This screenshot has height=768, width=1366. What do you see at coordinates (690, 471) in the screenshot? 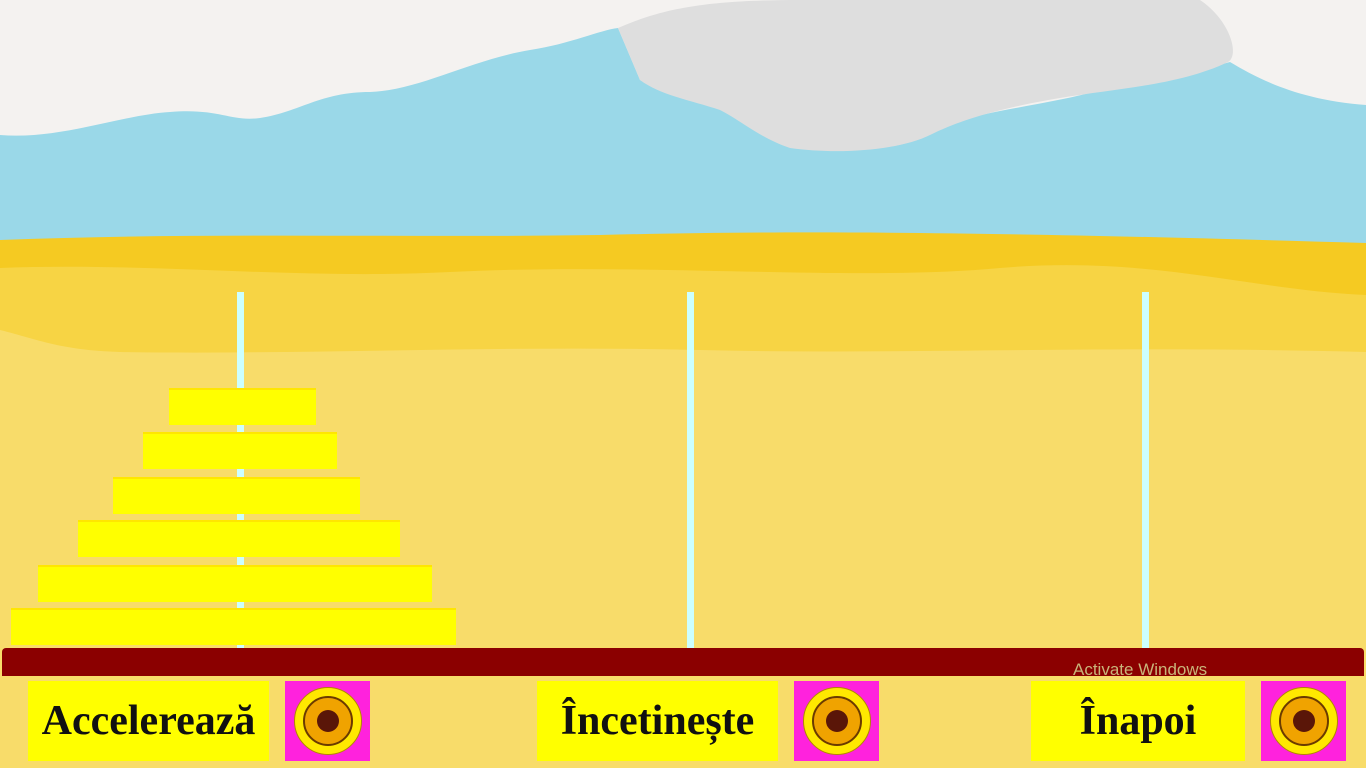
I see `peg-middle` at bounding box center [690, 471].